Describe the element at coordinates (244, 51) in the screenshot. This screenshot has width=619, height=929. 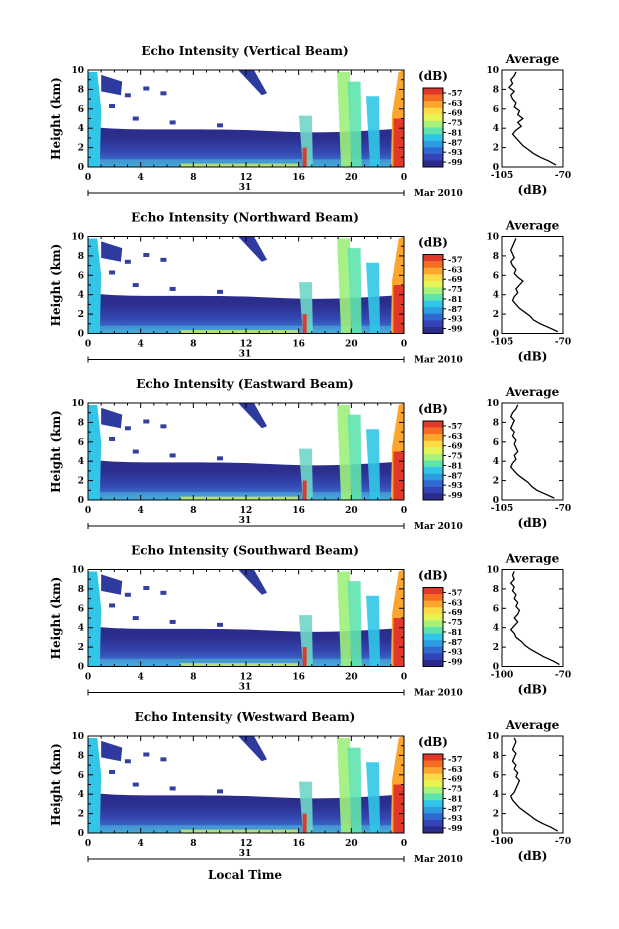
I see `panel-title: Echo Intensity (Vertical Beam)` at that location.